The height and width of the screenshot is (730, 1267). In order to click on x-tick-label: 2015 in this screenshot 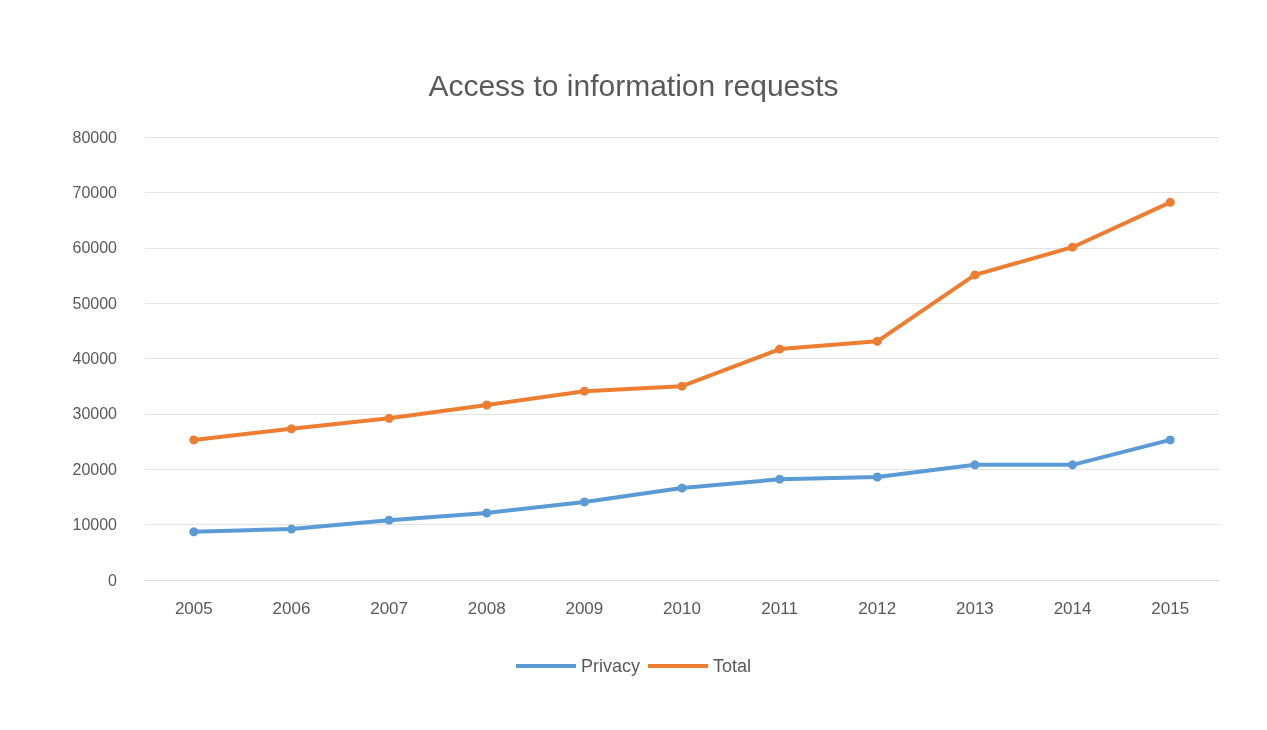, I will do `click(1170, 608)`.